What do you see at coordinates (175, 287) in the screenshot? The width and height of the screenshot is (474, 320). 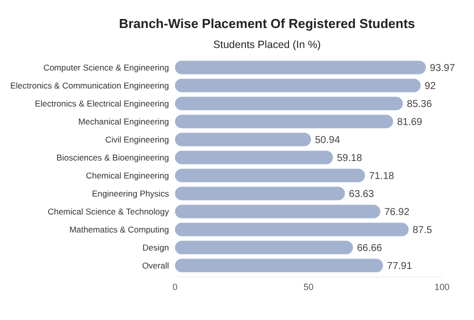 I see `x-tick-label: 0` at bounding box center [175, 287].